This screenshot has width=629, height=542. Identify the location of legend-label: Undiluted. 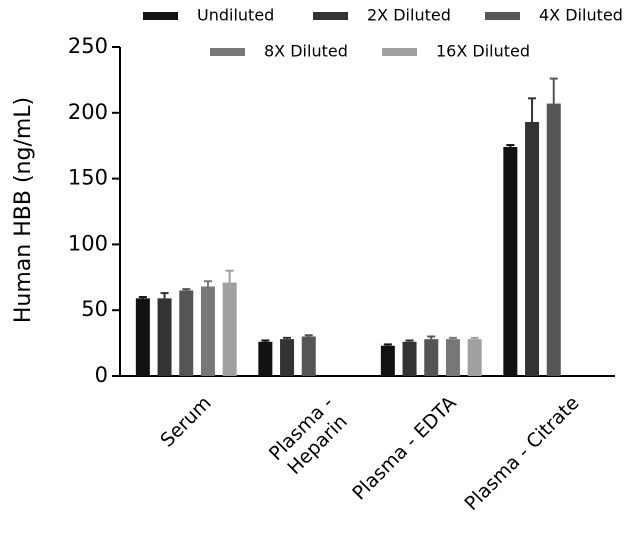
(235, 15).